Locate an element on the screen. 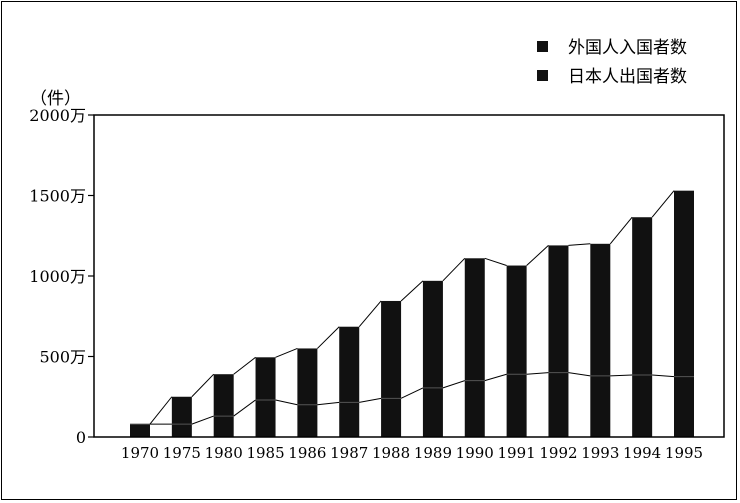  y-axis: 0 500万 1000万 1500万 2000万 is located at coordinates (61, 276).